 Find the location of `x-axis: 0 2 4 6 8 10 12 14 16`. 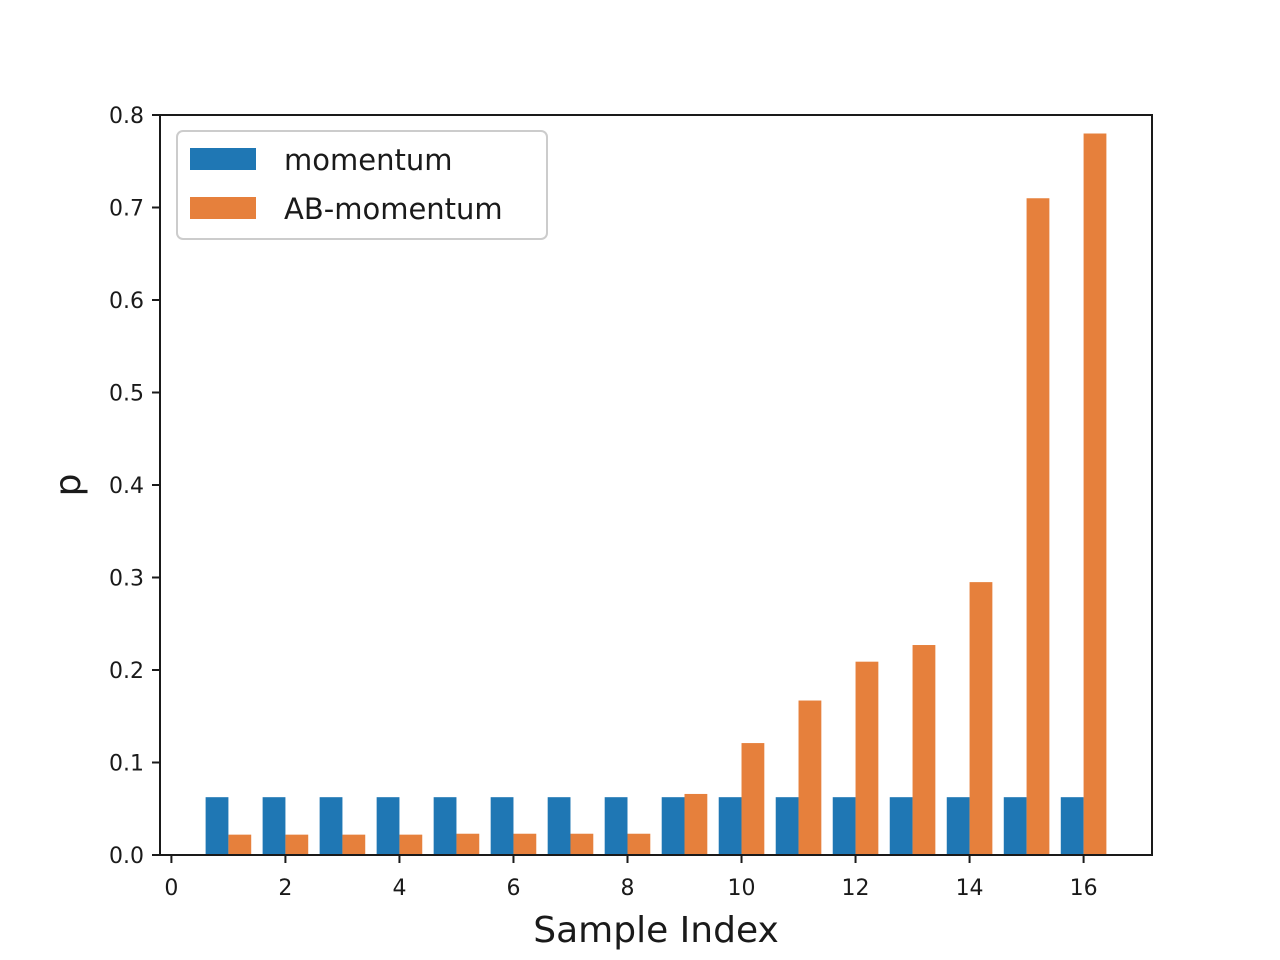

x-axis: 0 2 4 6 8 10 12 14 16 is located at coordinates (631, 878).